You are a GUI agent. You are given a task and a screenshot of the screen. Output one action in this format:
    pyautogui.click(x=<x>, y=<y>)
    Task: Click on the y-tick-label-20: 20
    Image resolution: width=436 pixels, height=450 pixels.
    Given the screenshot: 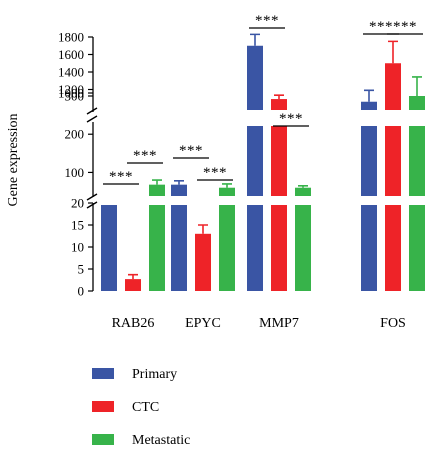 What is the action you would take?
    pyautogui.click(x=77, y=203)
    